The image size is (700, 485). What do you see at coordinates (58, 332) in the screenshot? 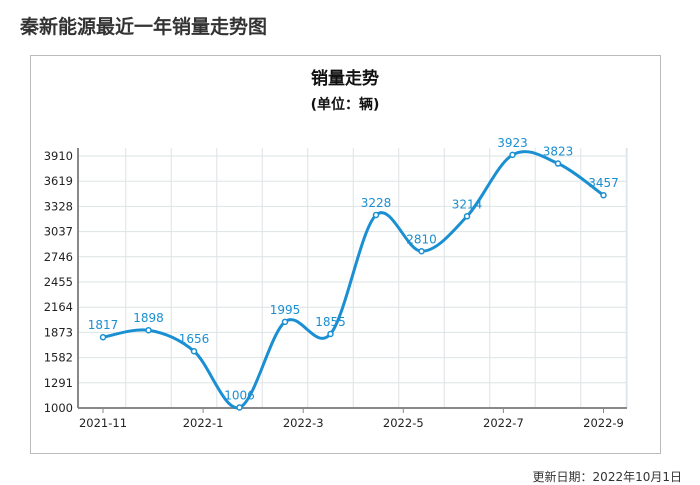
I see `y-tick-label: 1873` at bounding box center [58, 332].